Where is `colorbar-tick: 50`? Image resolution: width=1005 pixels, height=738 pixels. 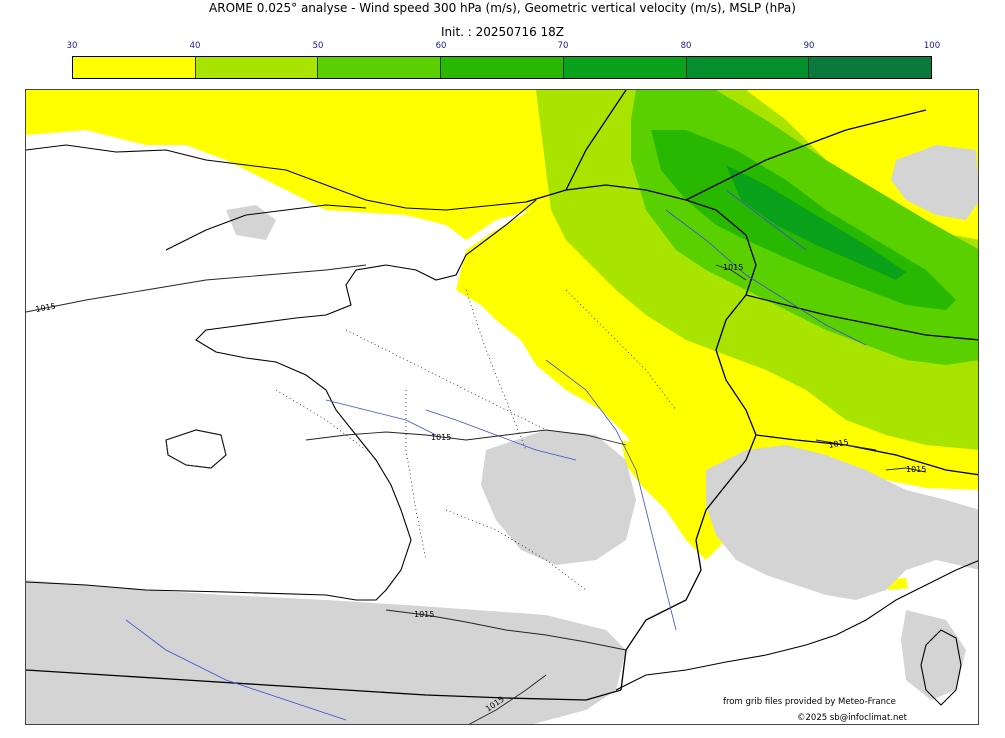
colorbar-tick: 50 is located at coordinates (318, 46).